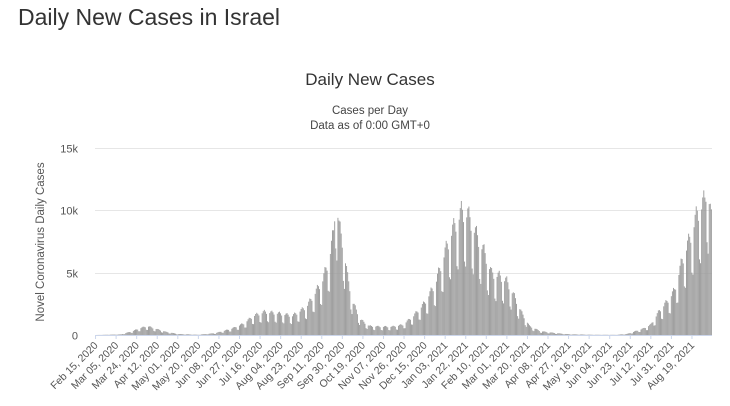  Describe the element at coordinates (149, 17) in the screenshot. I see `page-title: Daily New Cases in Israel` at that location.